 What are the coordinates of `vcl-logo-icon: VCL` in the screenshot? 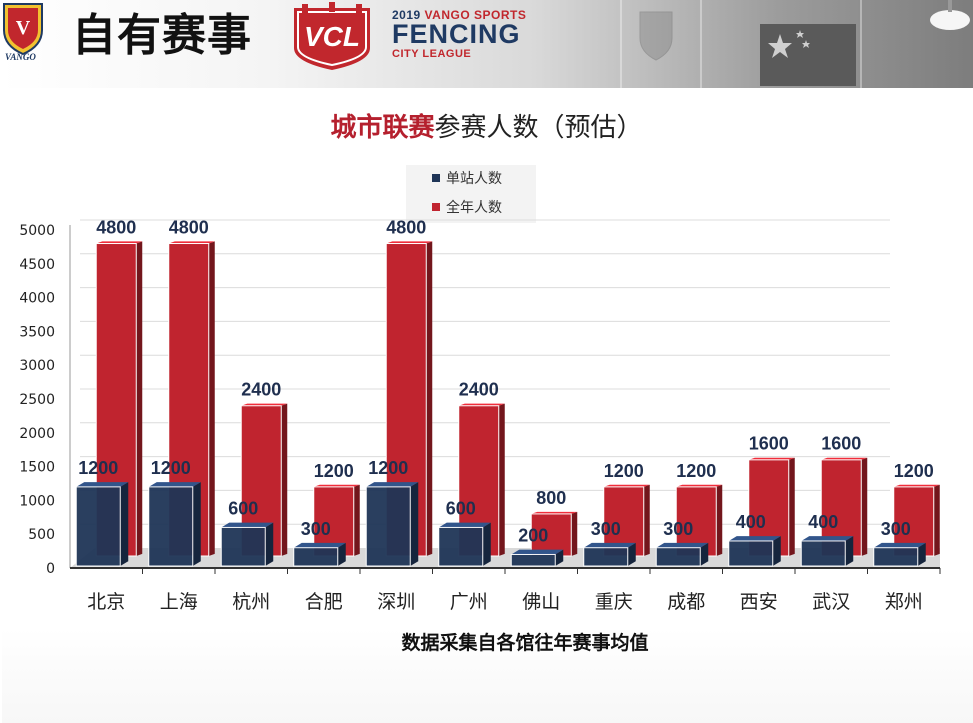 It's located at (332, 36).